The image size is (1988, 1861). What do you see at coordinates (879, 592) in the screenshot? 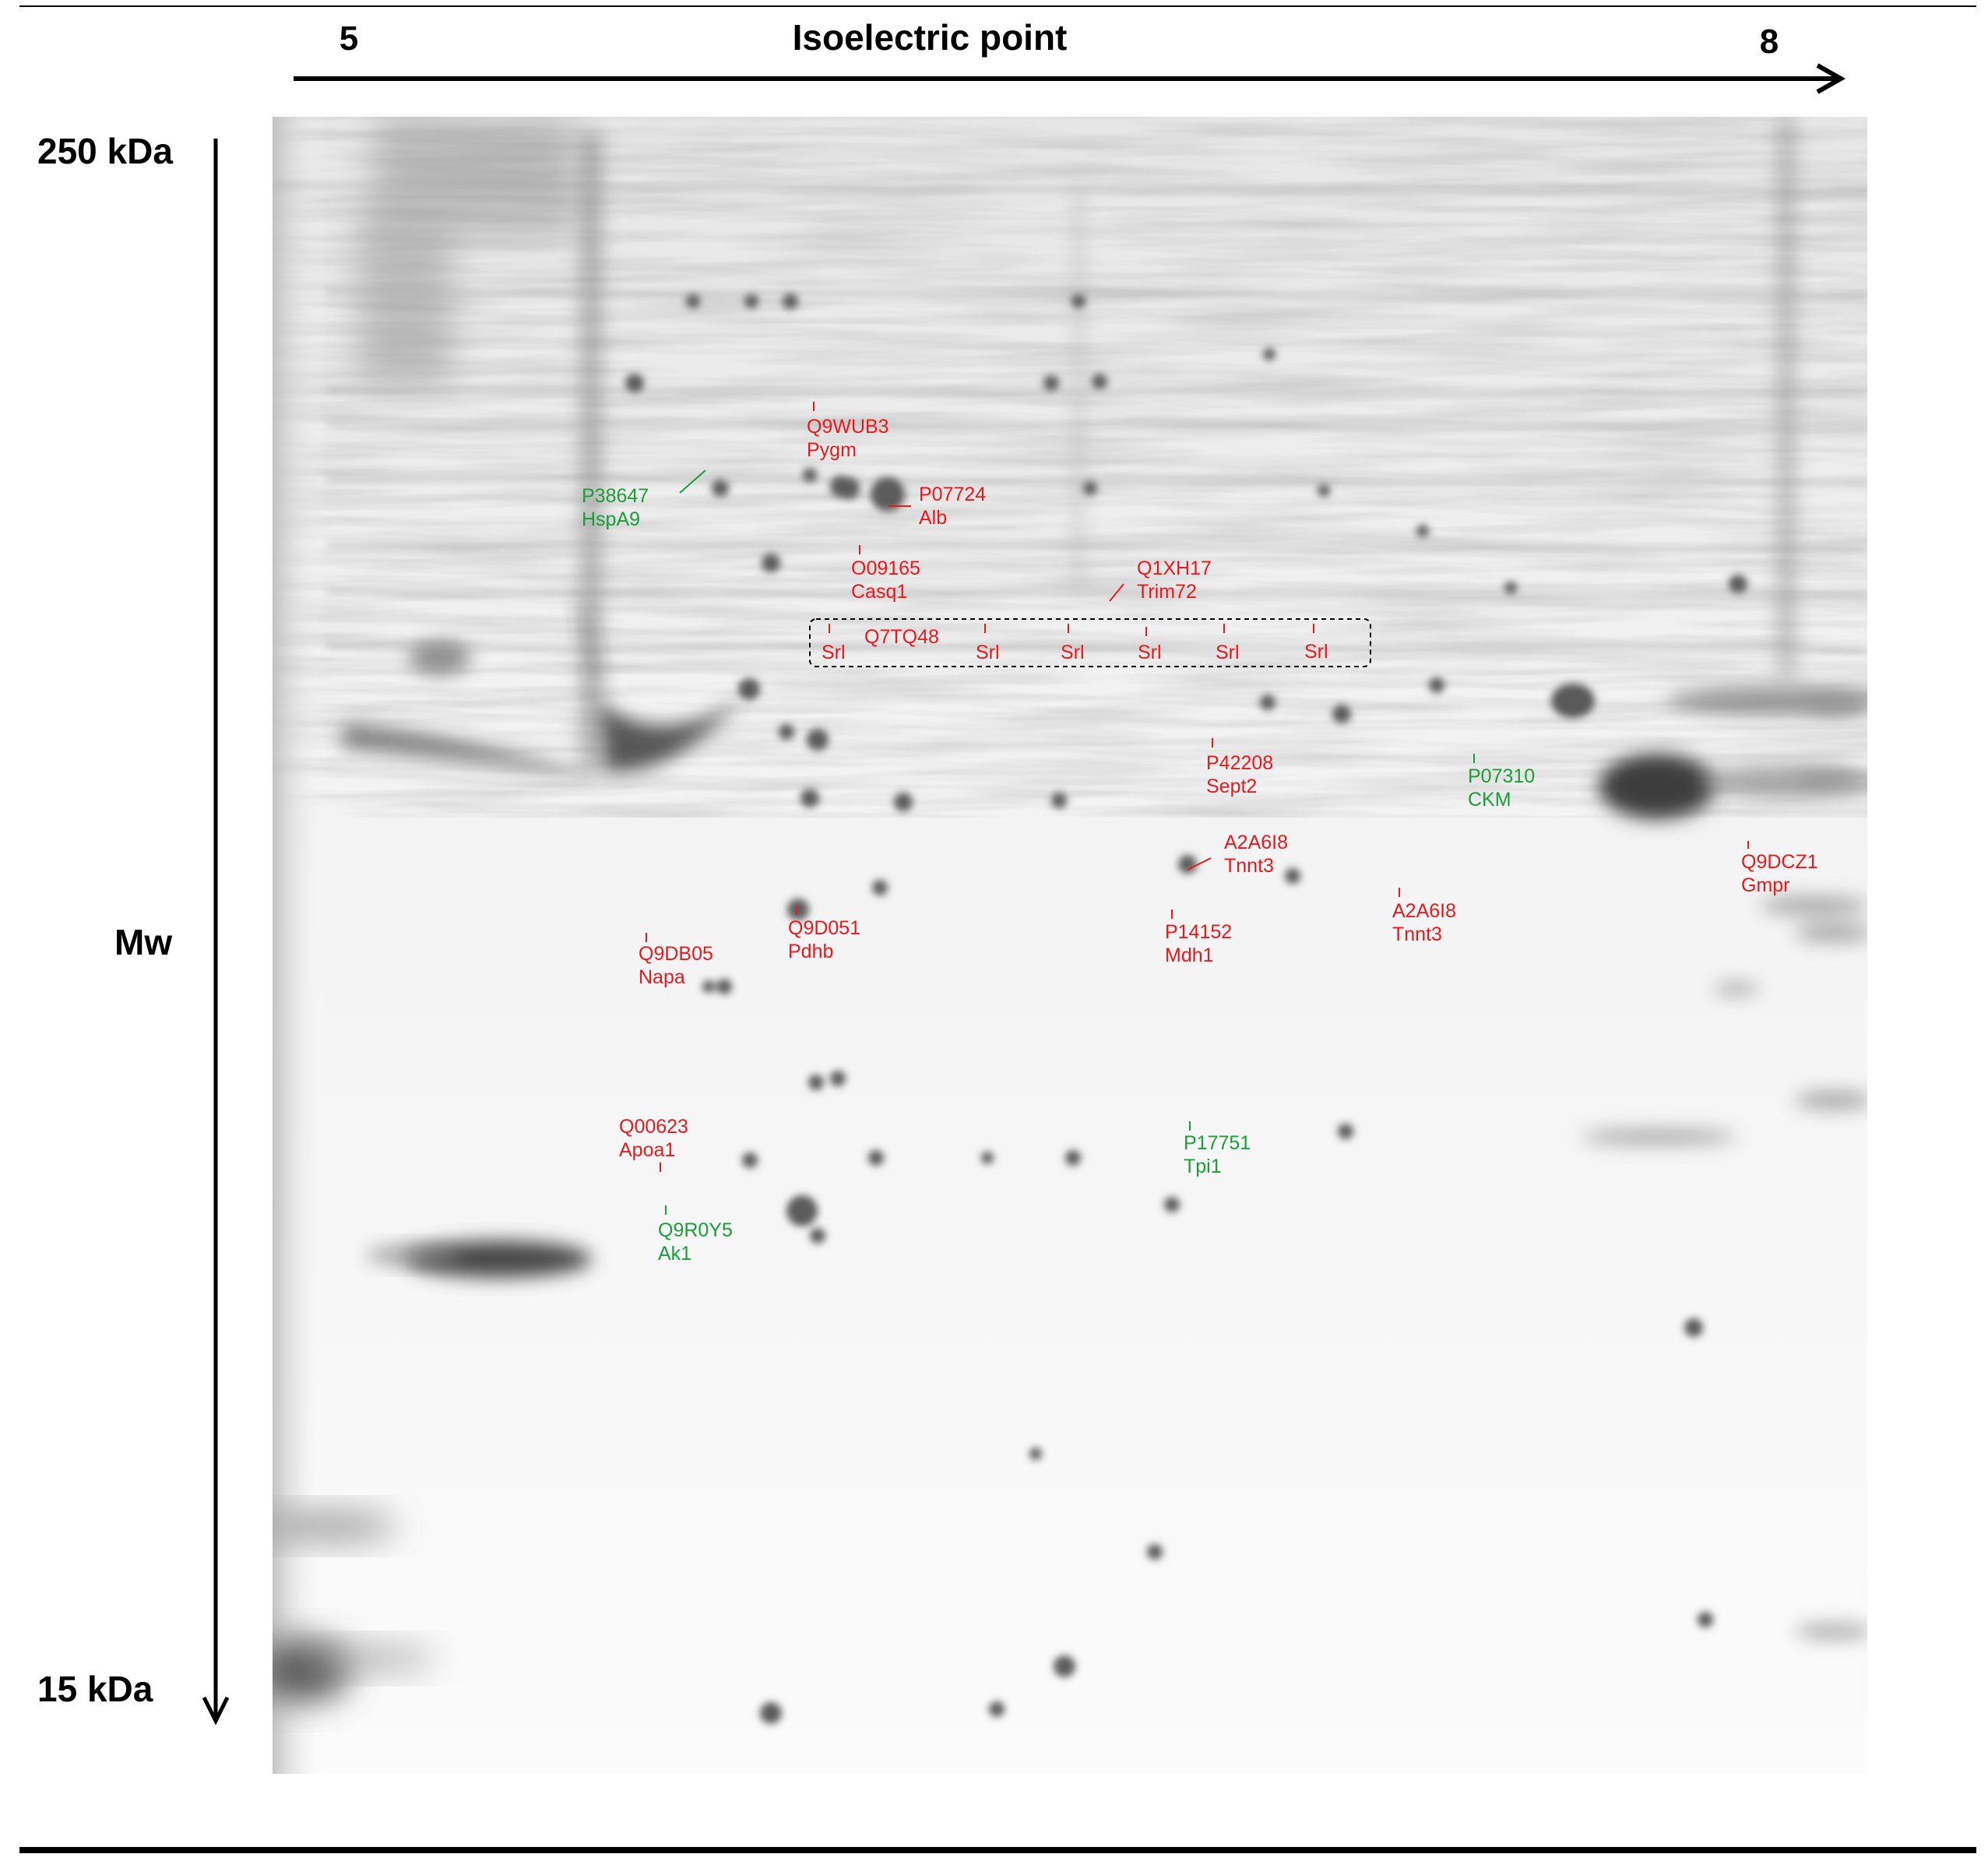
I see `spot-label-casq1-gene: Casq1` at bounding box center [879, 592].